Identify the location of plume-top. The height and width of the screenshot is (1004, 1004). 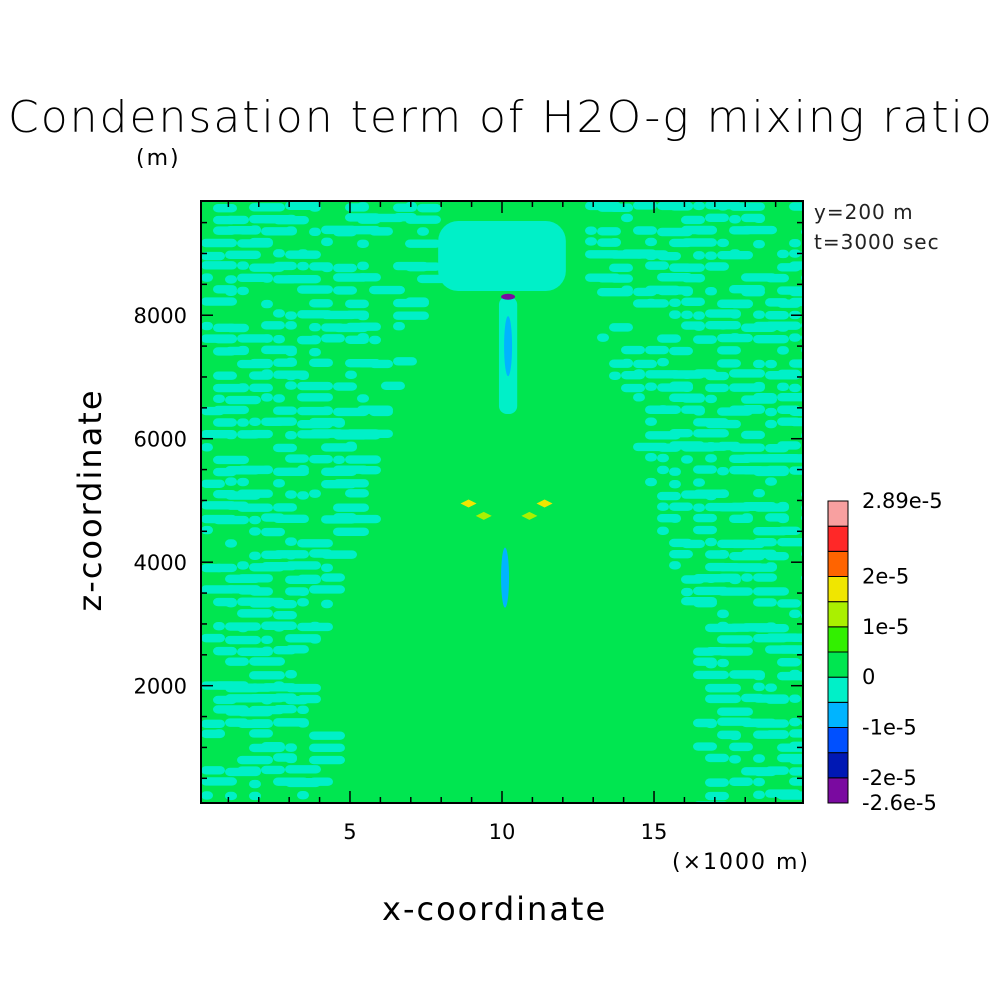
(502, 256).